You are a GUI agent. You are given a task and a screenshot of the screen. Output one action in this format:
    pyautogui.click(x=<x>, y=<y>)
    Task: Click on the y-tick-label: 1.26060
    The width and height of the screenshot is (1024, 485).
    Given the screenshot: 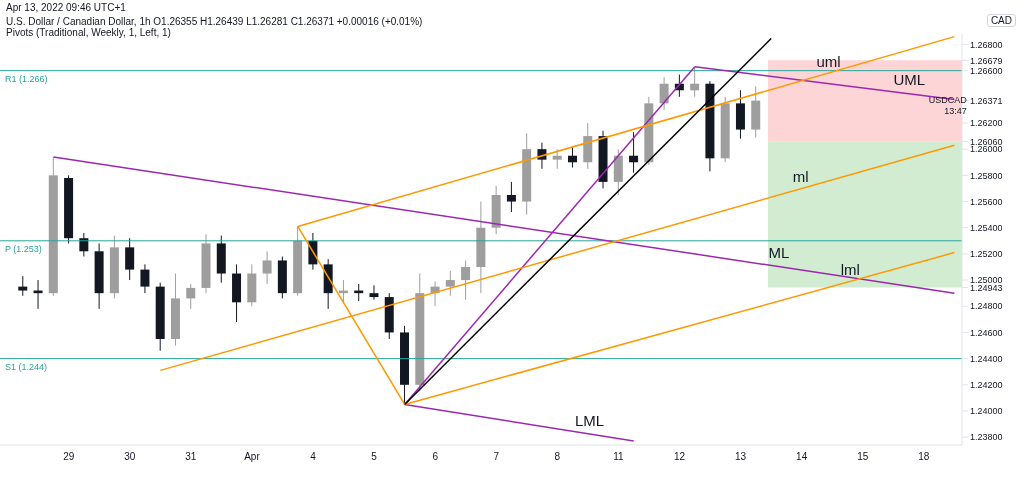 What is the action you would take?
    pyautogui.click(x=986, y=141)
    